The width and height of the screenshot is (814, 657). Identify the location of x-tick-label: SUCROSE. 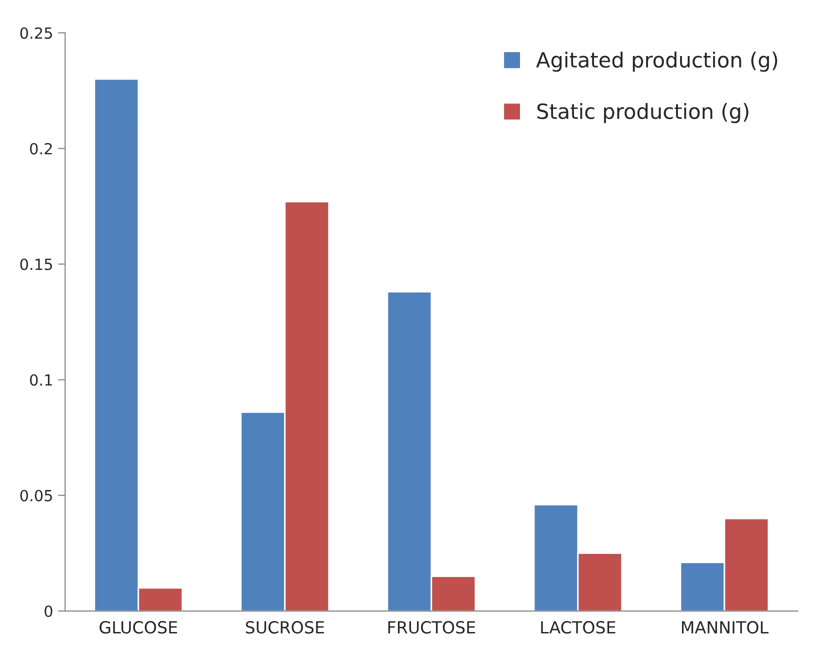
(285, 627).